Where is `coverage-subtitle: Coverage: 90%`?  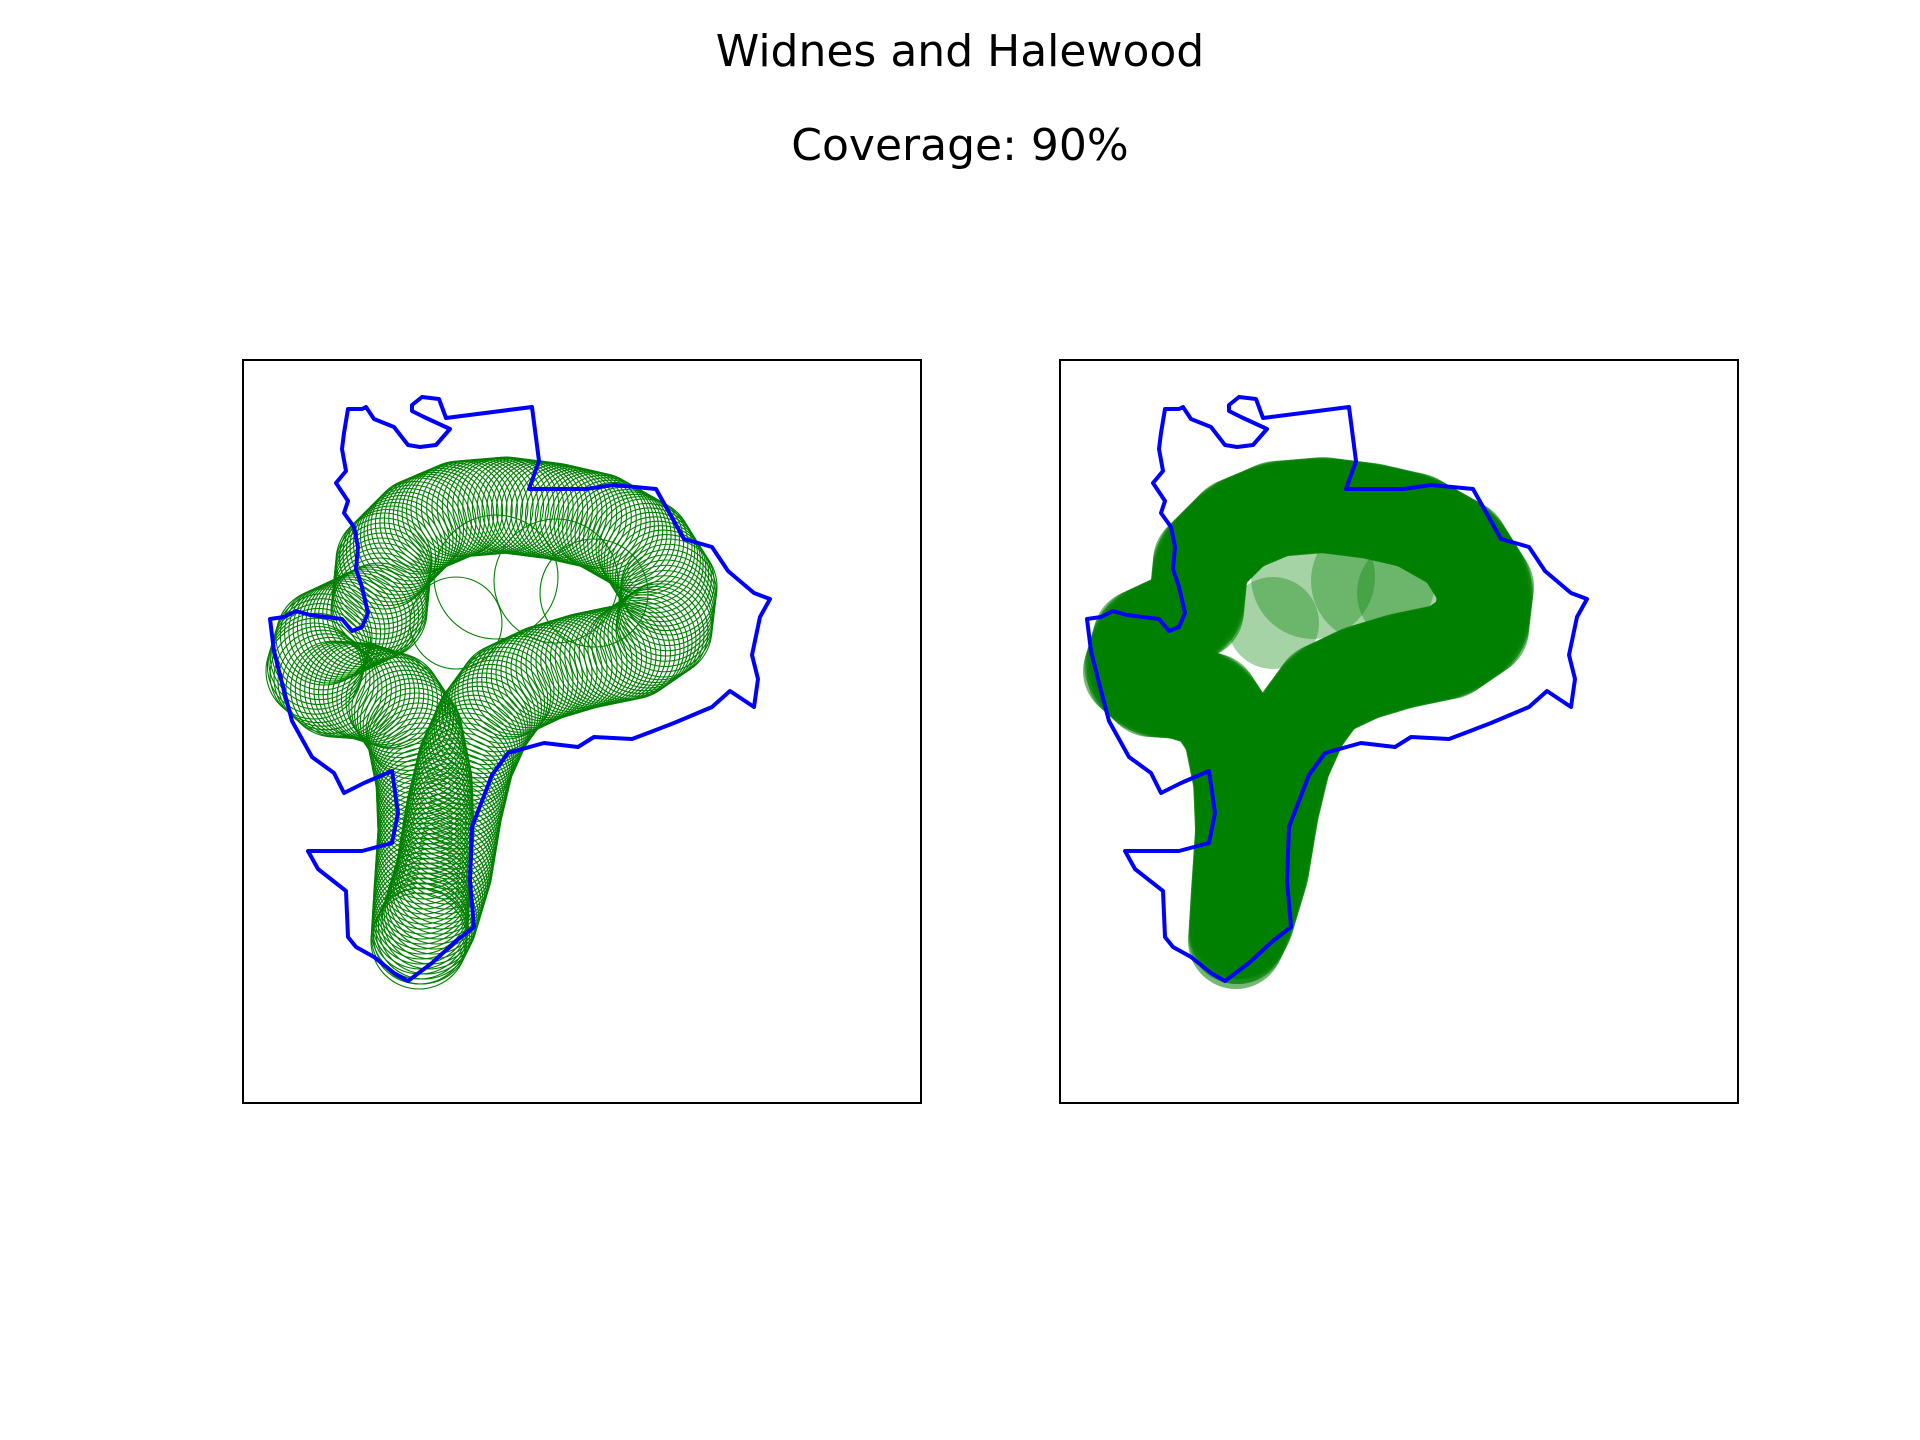
coverage-subtitle: Coverage: 90% is located at coordinates (960, 145).